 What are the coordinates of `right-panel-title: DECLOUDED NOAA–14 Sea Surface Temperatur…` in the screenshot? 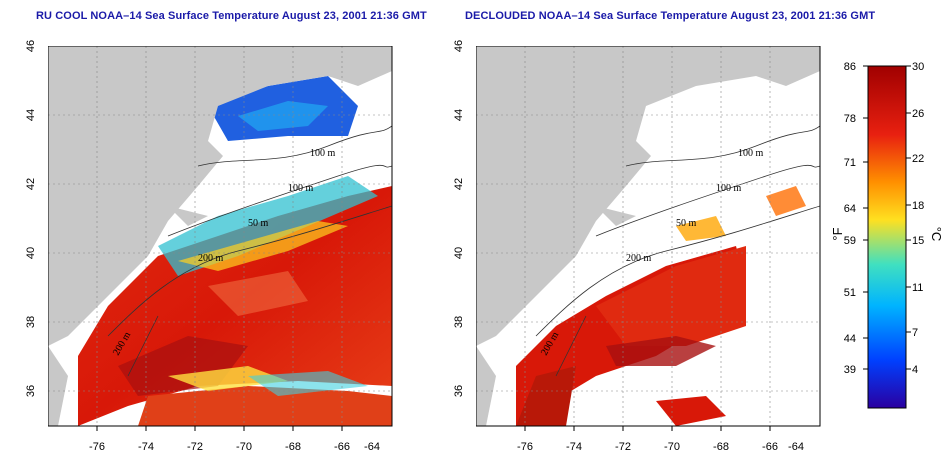 It's located at (670, 16).